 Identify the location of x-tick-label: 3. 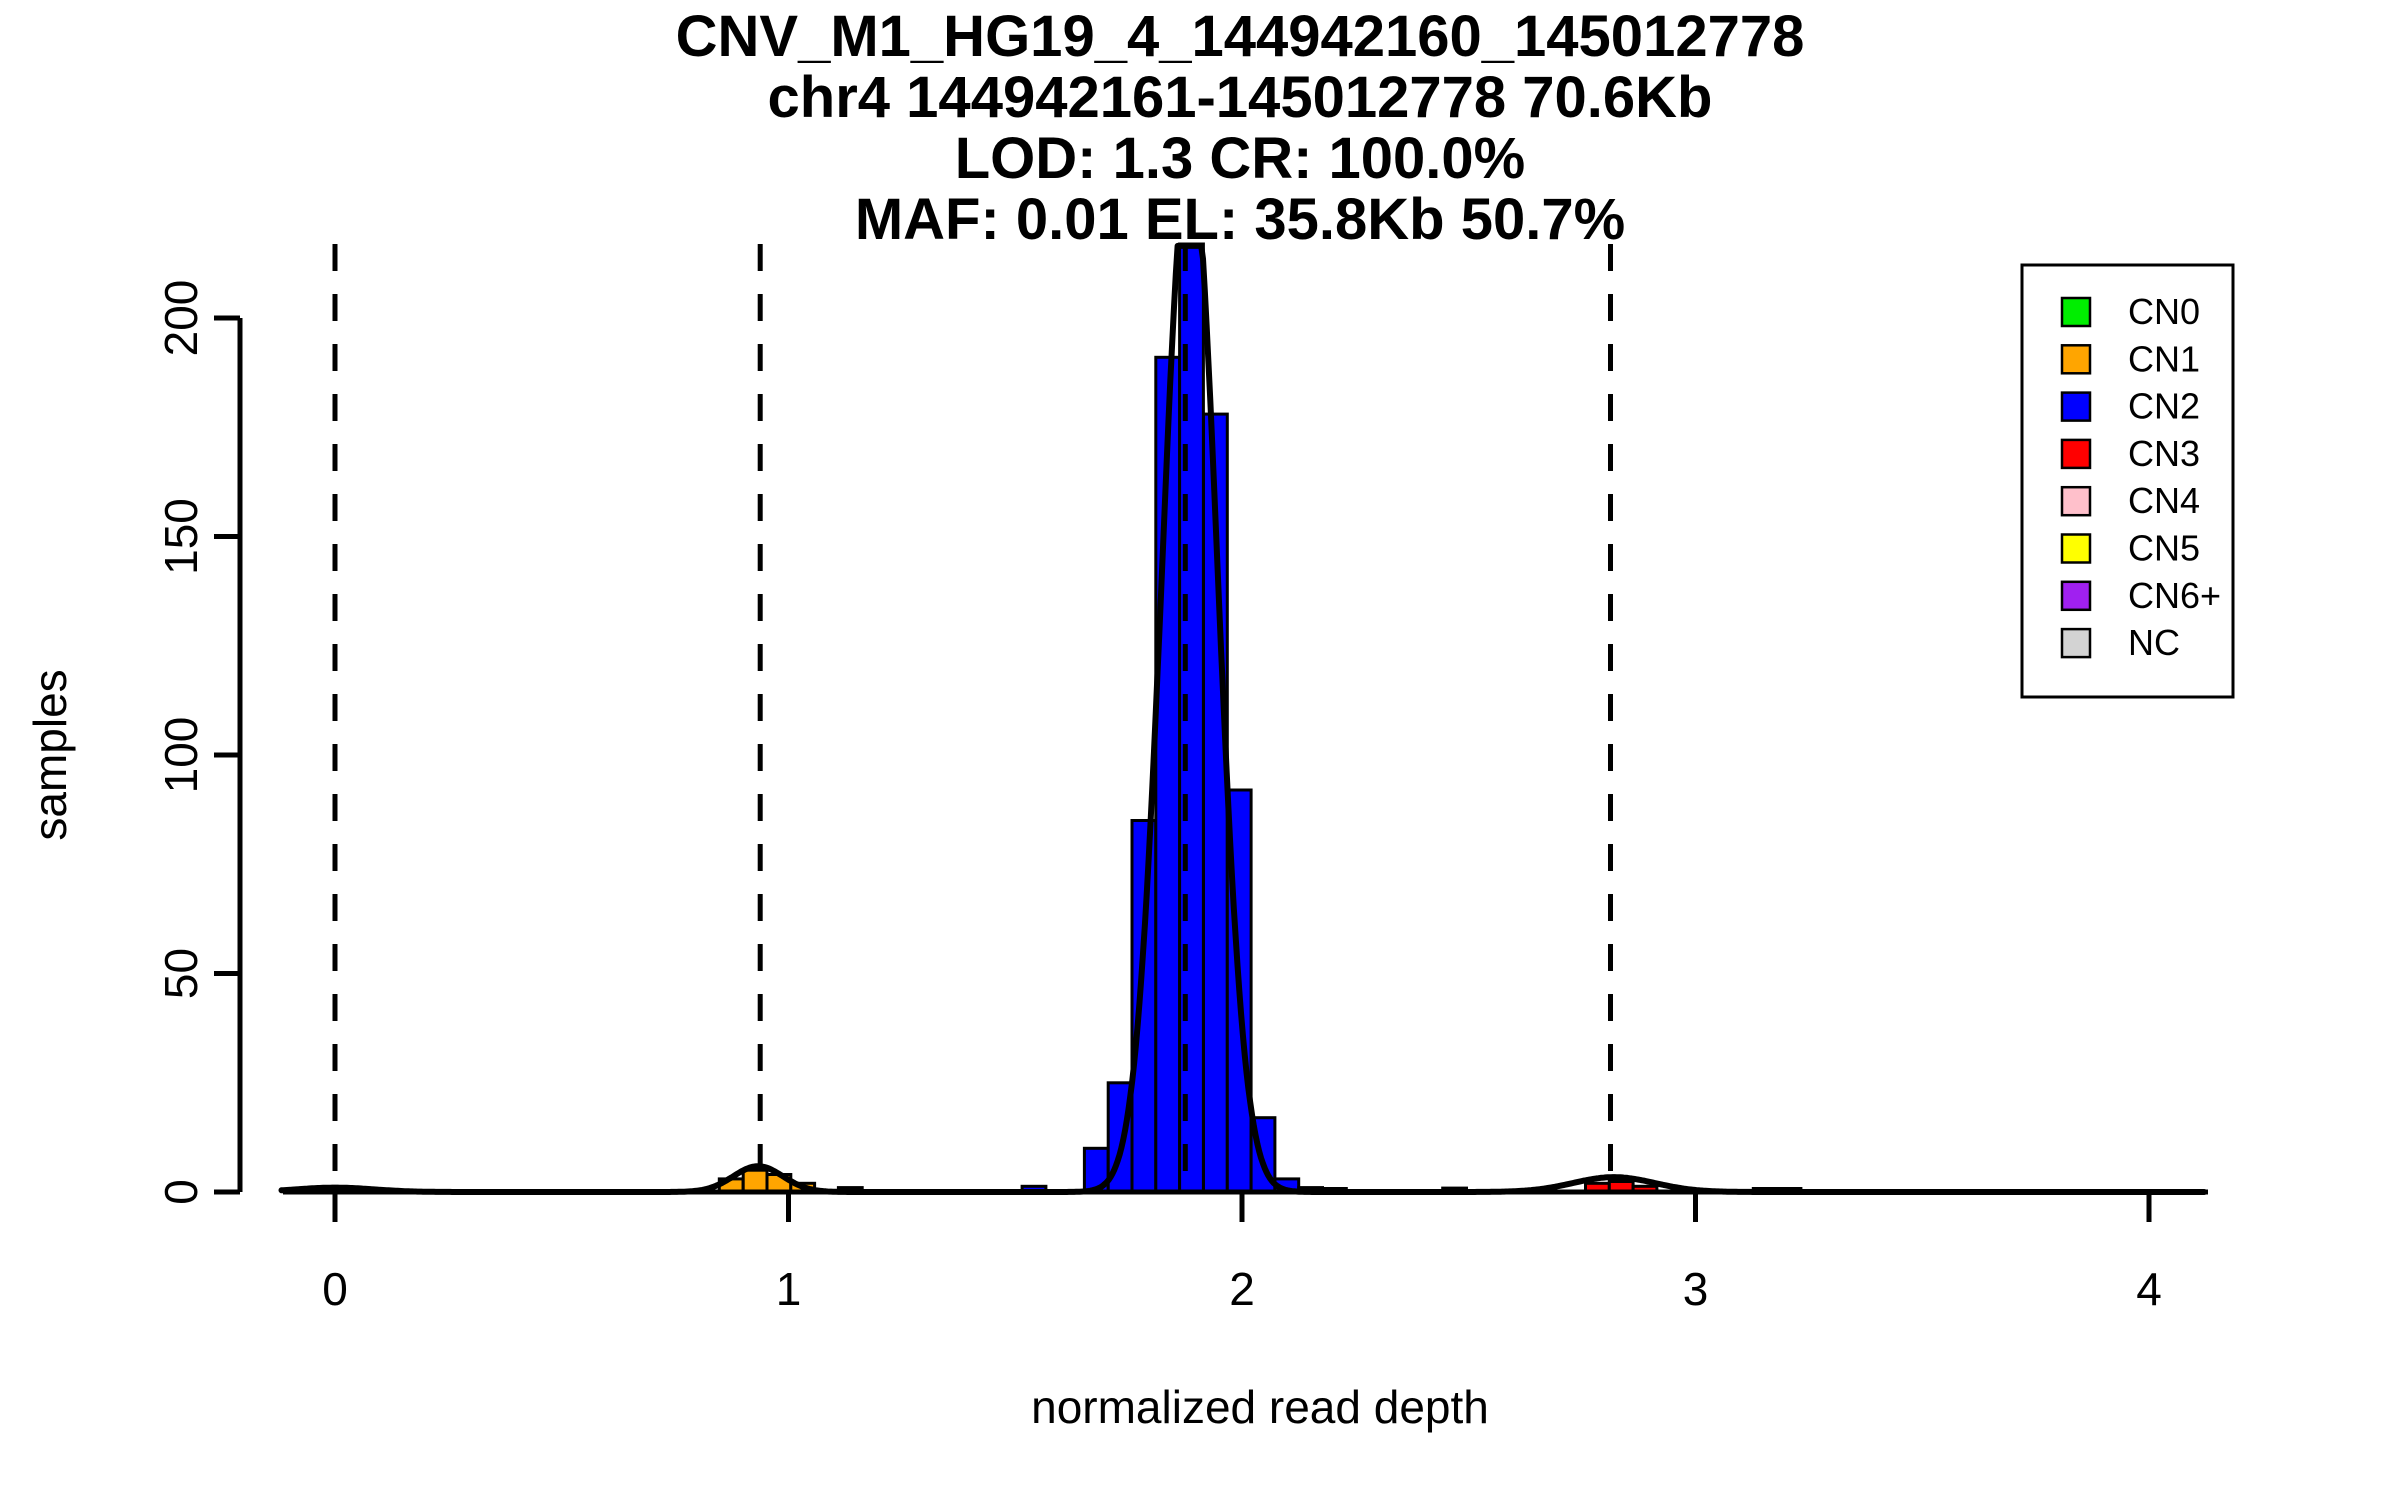
(1696, 1289).